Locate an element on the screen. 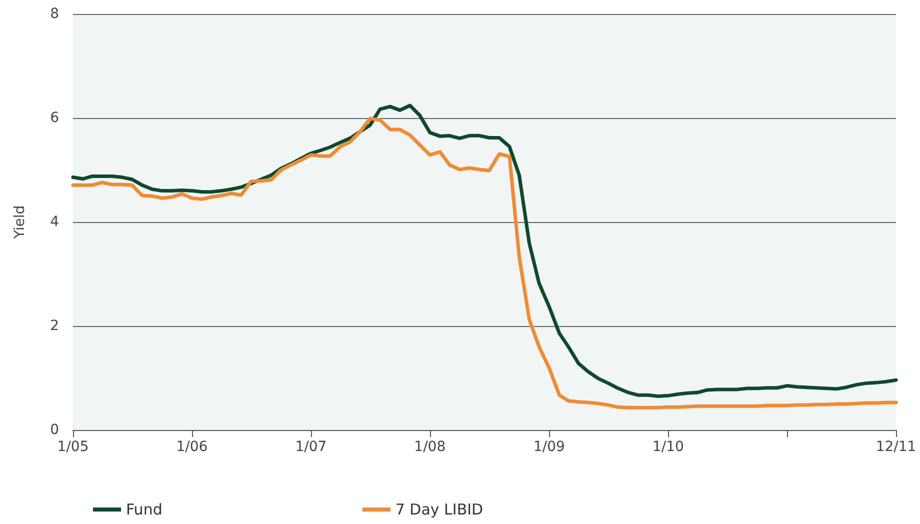 The width and height of the screenshot is (920, 524). x-tick-label: 12/11 is located at coordinates (896, 447).